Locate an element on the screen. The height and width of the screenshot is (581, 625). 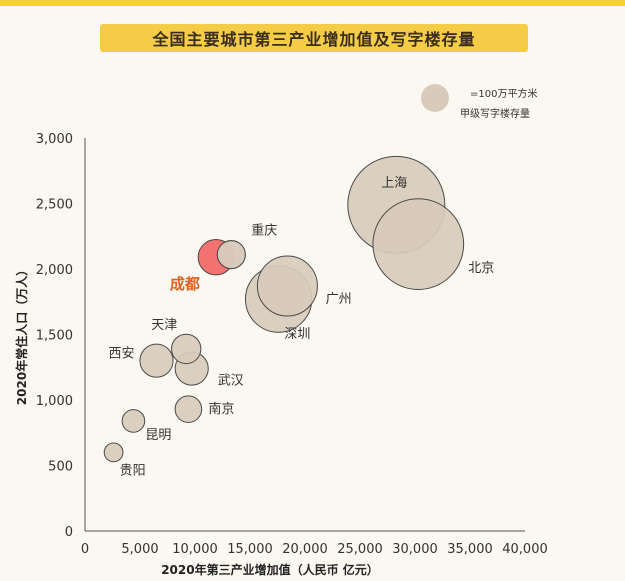
bubble-南京 is located at coordinates (188, 409).